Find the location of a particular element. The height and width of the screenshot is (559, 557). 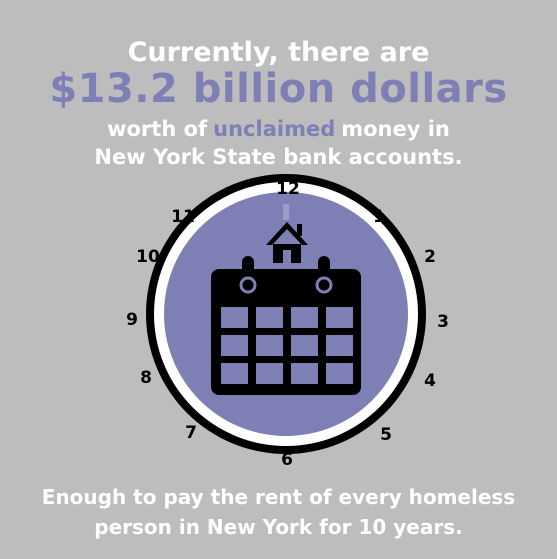

clock-number-8: 8 is located at coordinates (146, 378).